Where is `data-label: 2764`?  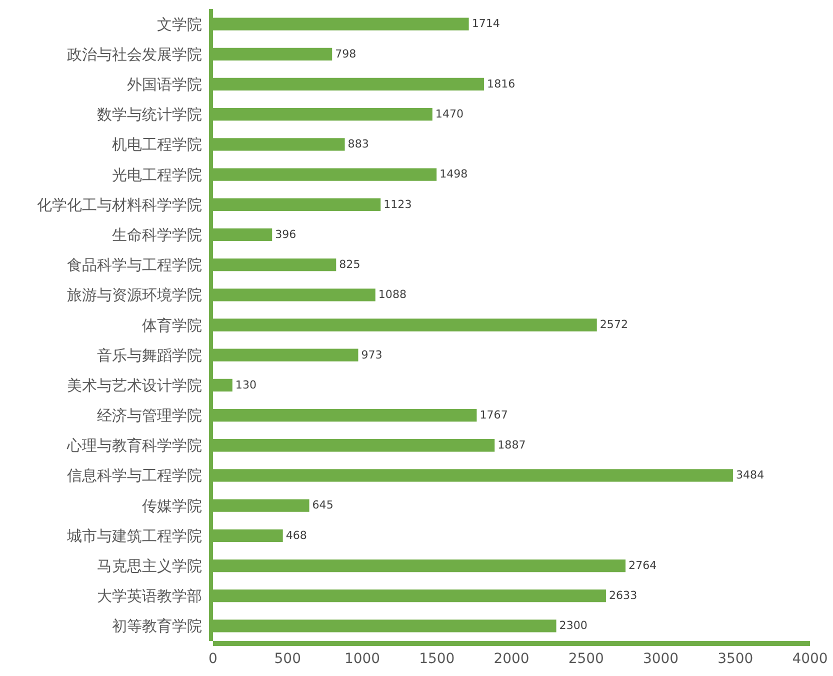
data-label: 2764 is located at coordinates (642, 565).